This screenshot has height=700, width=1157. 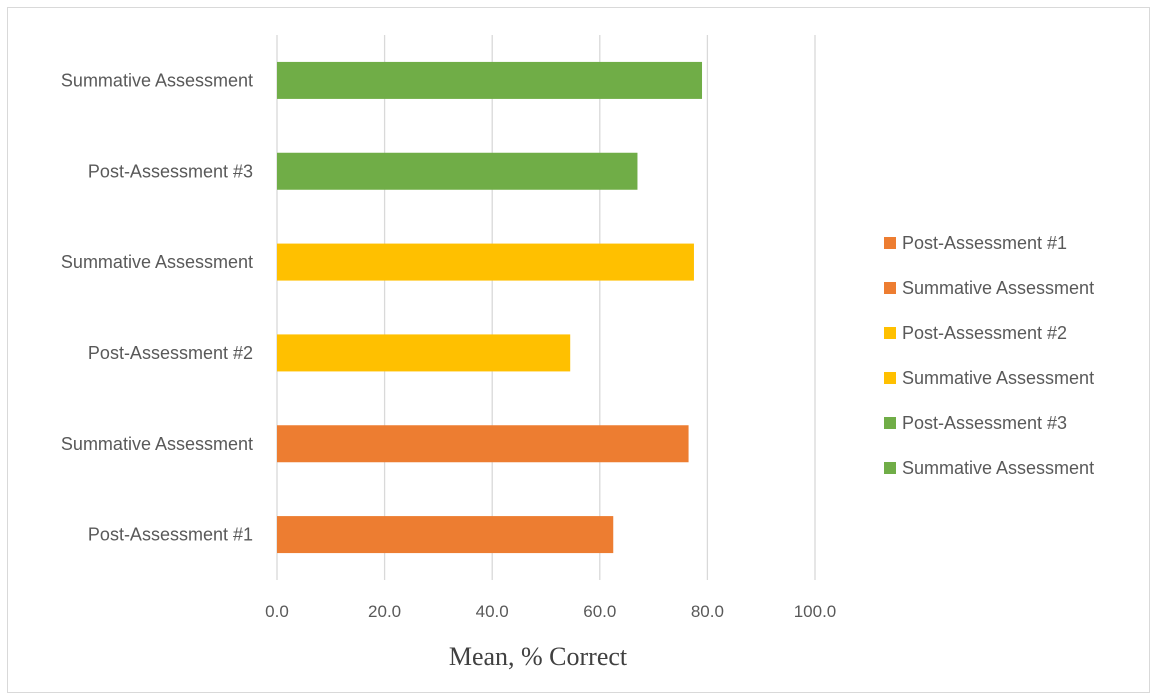 I want to click on x-tick-label: 100.0, so click(x=815, y=611).